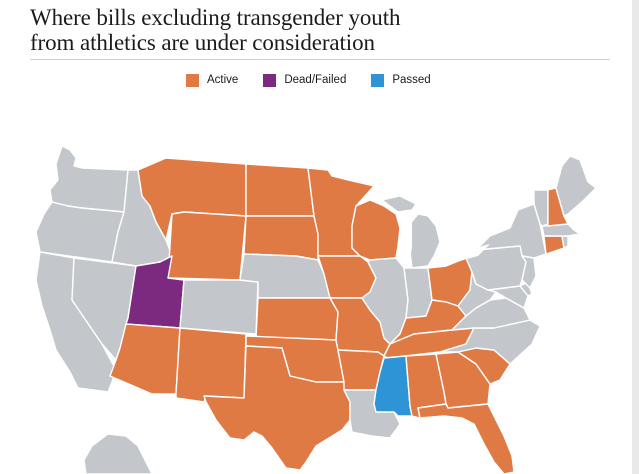 The image size is (639, 474). I want to click on right-frame-edge, so click(635, 237).